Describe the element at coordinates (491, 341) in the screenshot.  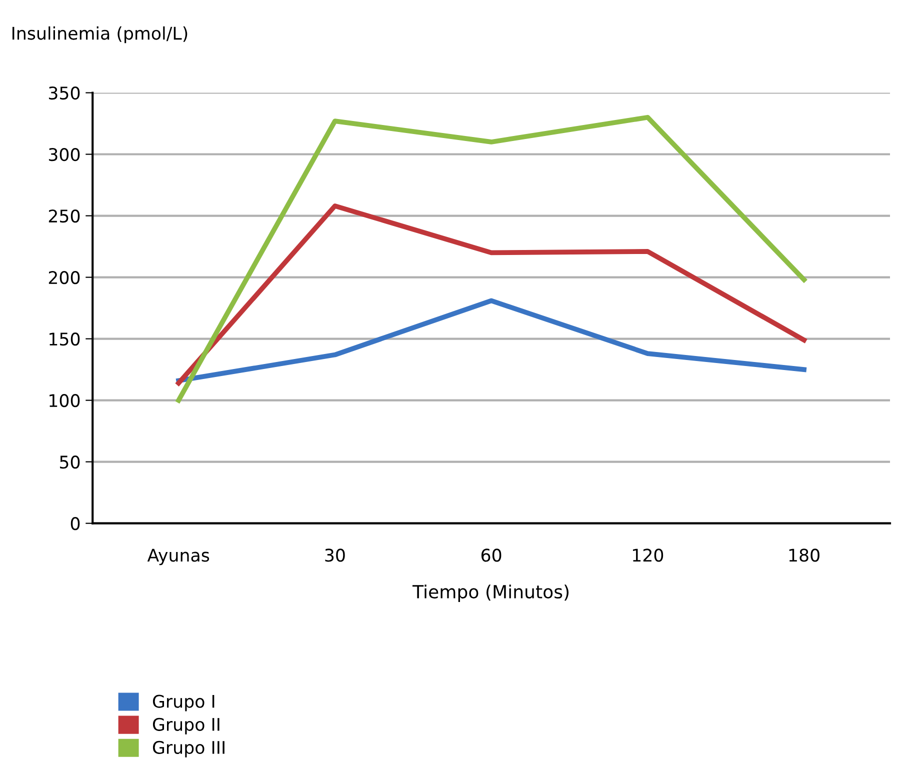
I see `line-series` at that location.